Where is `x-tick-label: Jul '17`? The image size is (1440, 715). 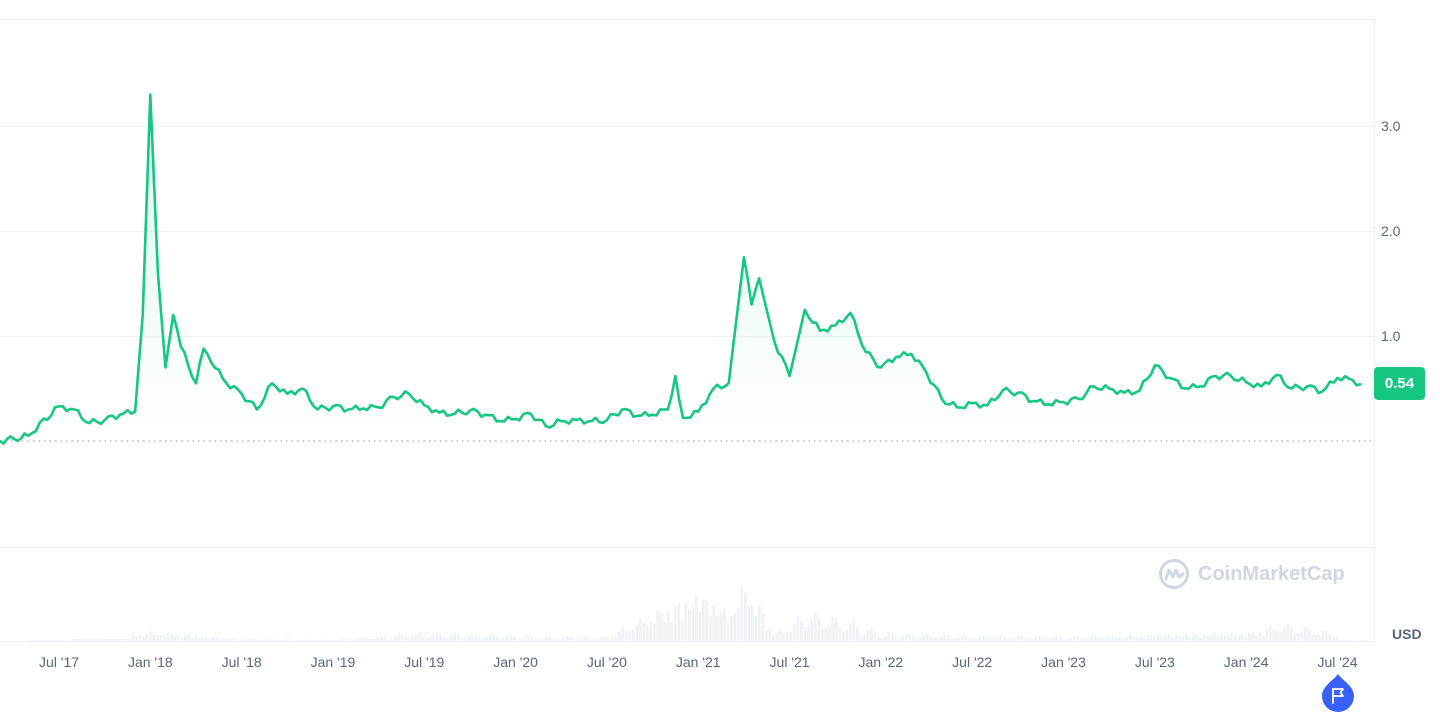 x-tick-label: Jul '17 is located at coordinates (59, 662).